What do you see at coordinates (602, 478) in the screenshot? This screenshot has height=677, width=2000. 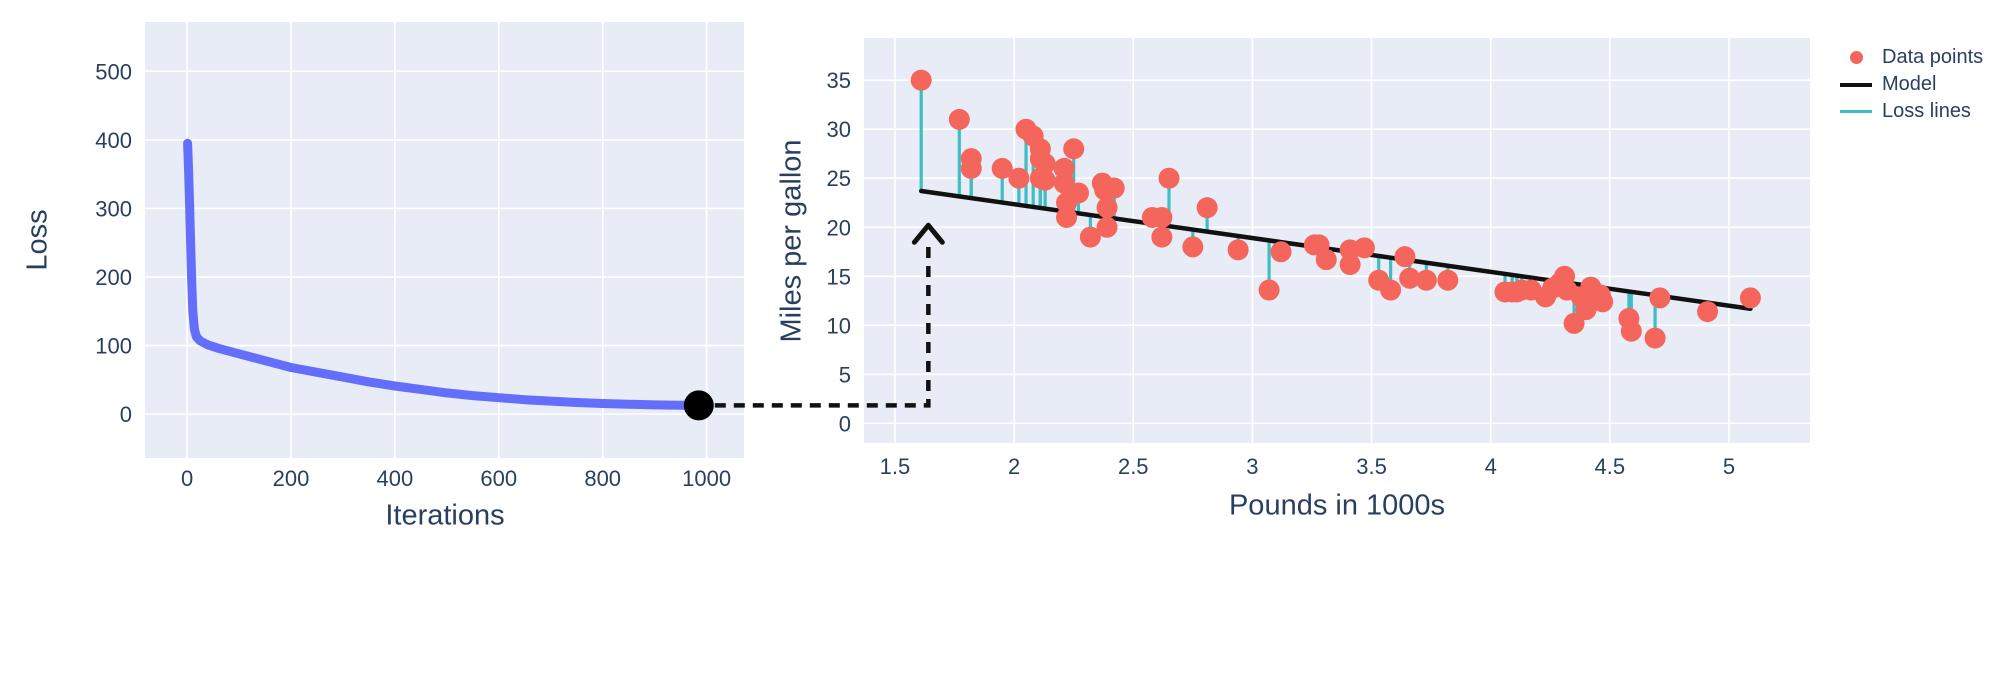 I see `x-tick-label: 800` at bounding box center [602, 478].